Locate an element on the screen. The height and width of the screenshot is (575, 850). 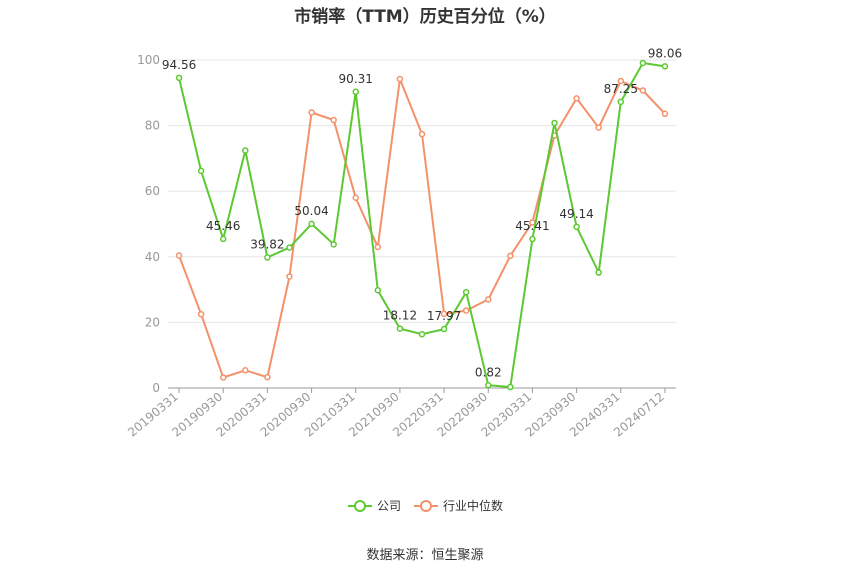
y-tick-label: 20 is located at coordinates (152, 322).